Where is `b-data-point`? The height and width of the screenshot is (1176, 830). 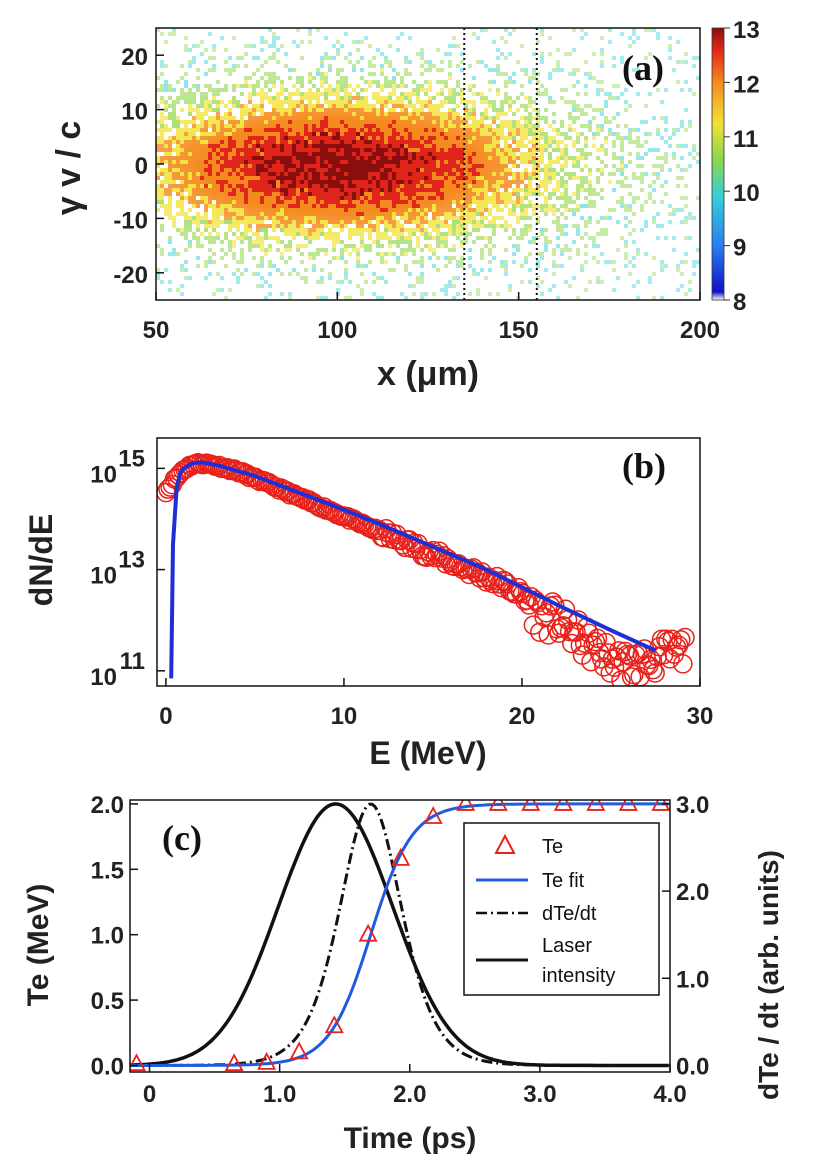
b-data-point is located at coordinates (685, 637).